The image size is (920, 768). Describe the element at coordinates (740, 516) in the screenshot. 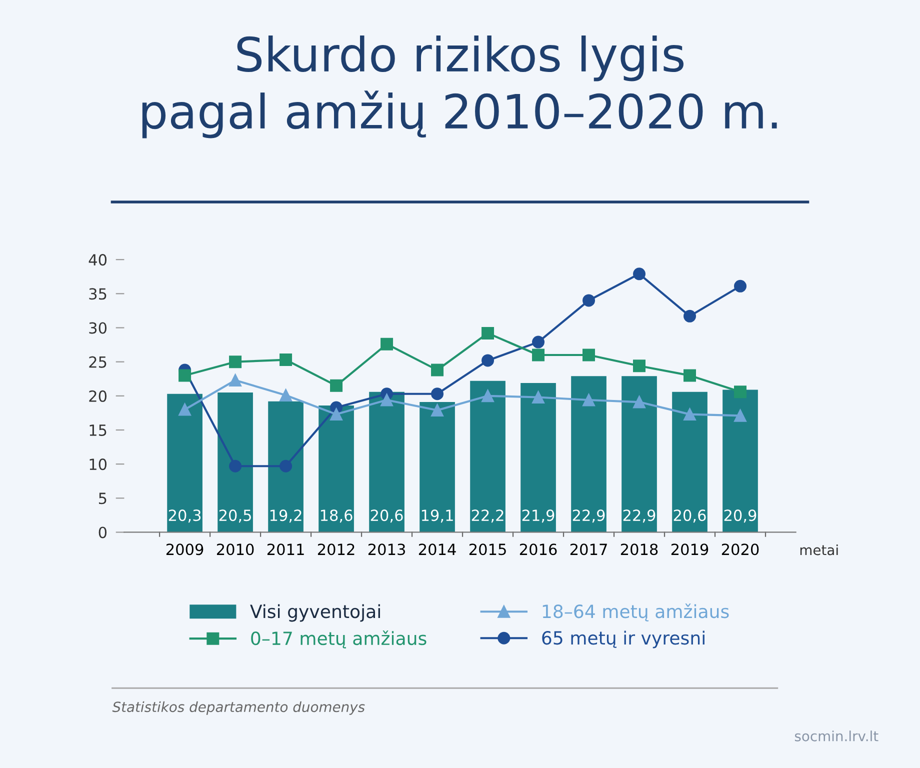

I see `data-label: 20,9` at that location.